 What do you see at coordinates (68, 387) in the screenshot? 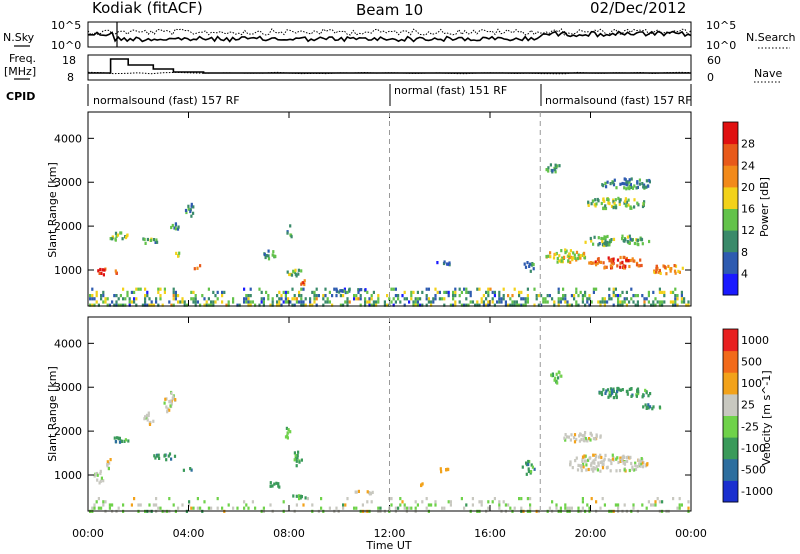
I see `y-tick-label: 3000` at bounding box center [68, 387].